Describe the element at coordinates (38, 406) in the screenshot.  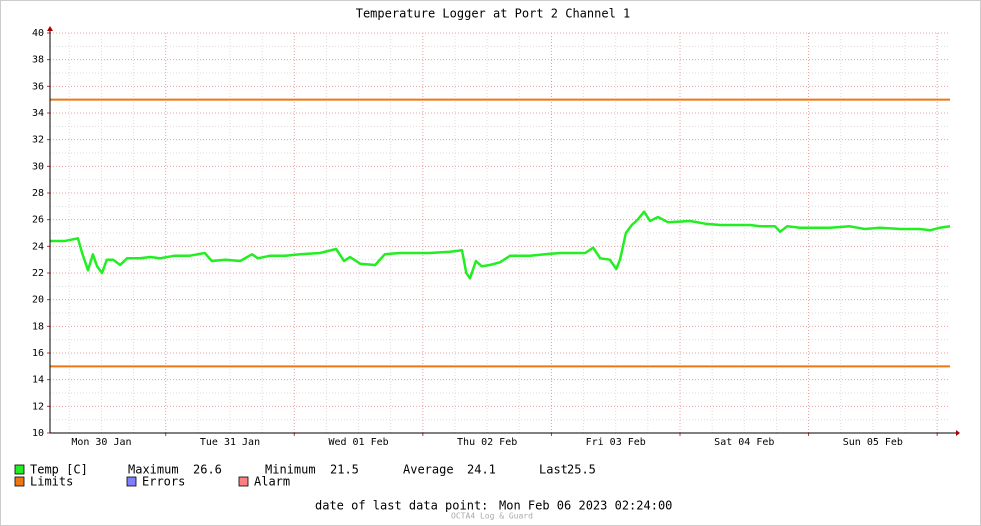
I see `y-tick-label: 12` at that location.